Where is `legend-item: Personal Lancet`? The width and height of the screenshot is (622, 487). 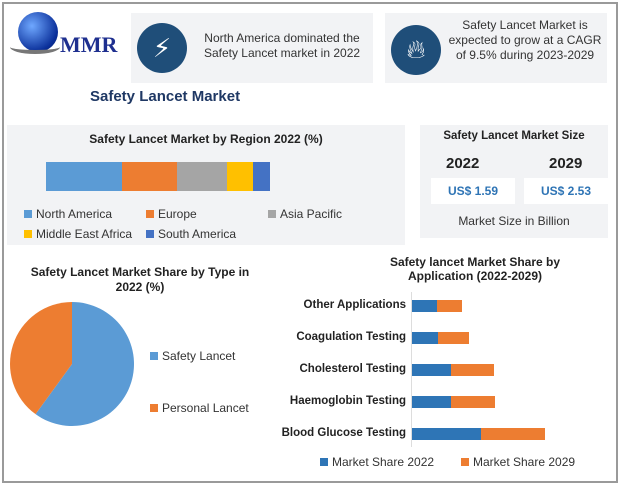
legend-item: Personal Lancet is located at coordinates (199, 408).